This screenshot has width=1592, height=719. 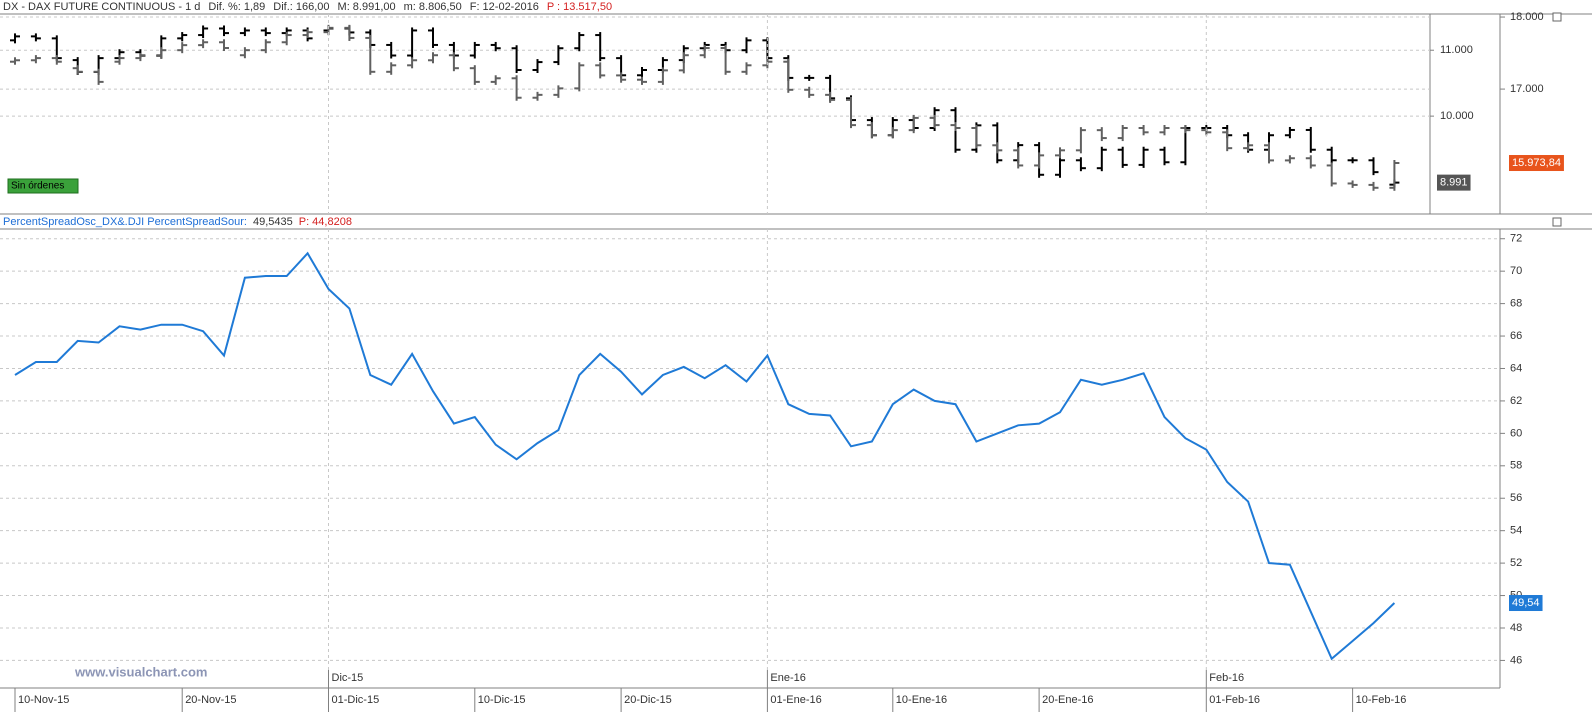 What do you see at coordinates (273, 222) in the screenshot?
I see `header-readout: 49,5435` at bounding box center [273, 222].